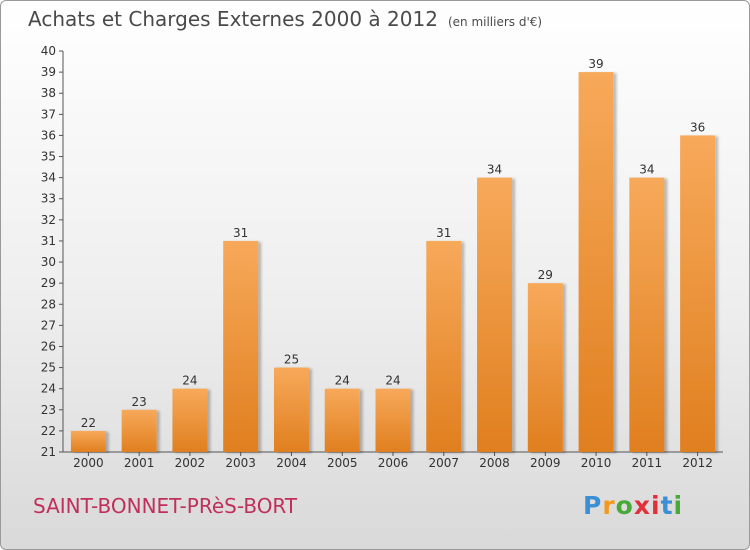 This screenshot has width=750, height=550. What do you see at coordinates (647, 463) in the screenshot?
I see `x-tick-label: 2011` at bounding box center [647, 463].